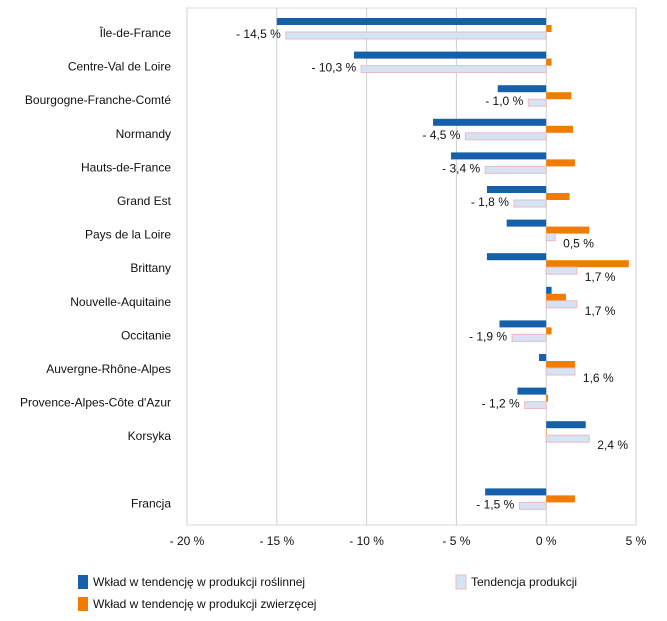  What do you see at coordinates (546, 541) in the screenshot?
I see `x-tick-label: 0 %` at bounding box center [546, 541].